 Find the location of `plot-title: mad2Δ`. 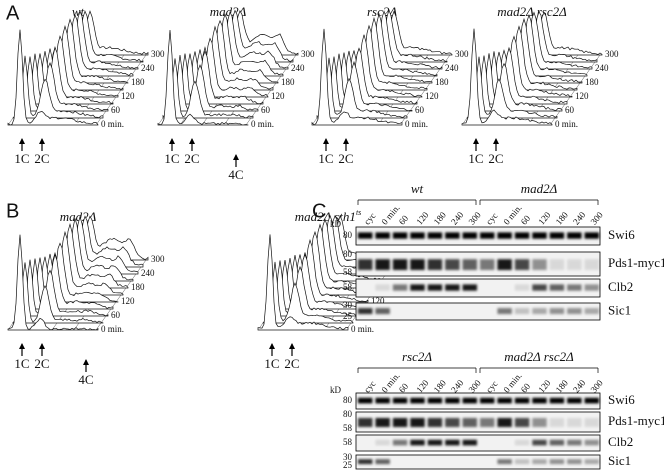

plot-title: mad2Δ is located at coordinates (78, 216).